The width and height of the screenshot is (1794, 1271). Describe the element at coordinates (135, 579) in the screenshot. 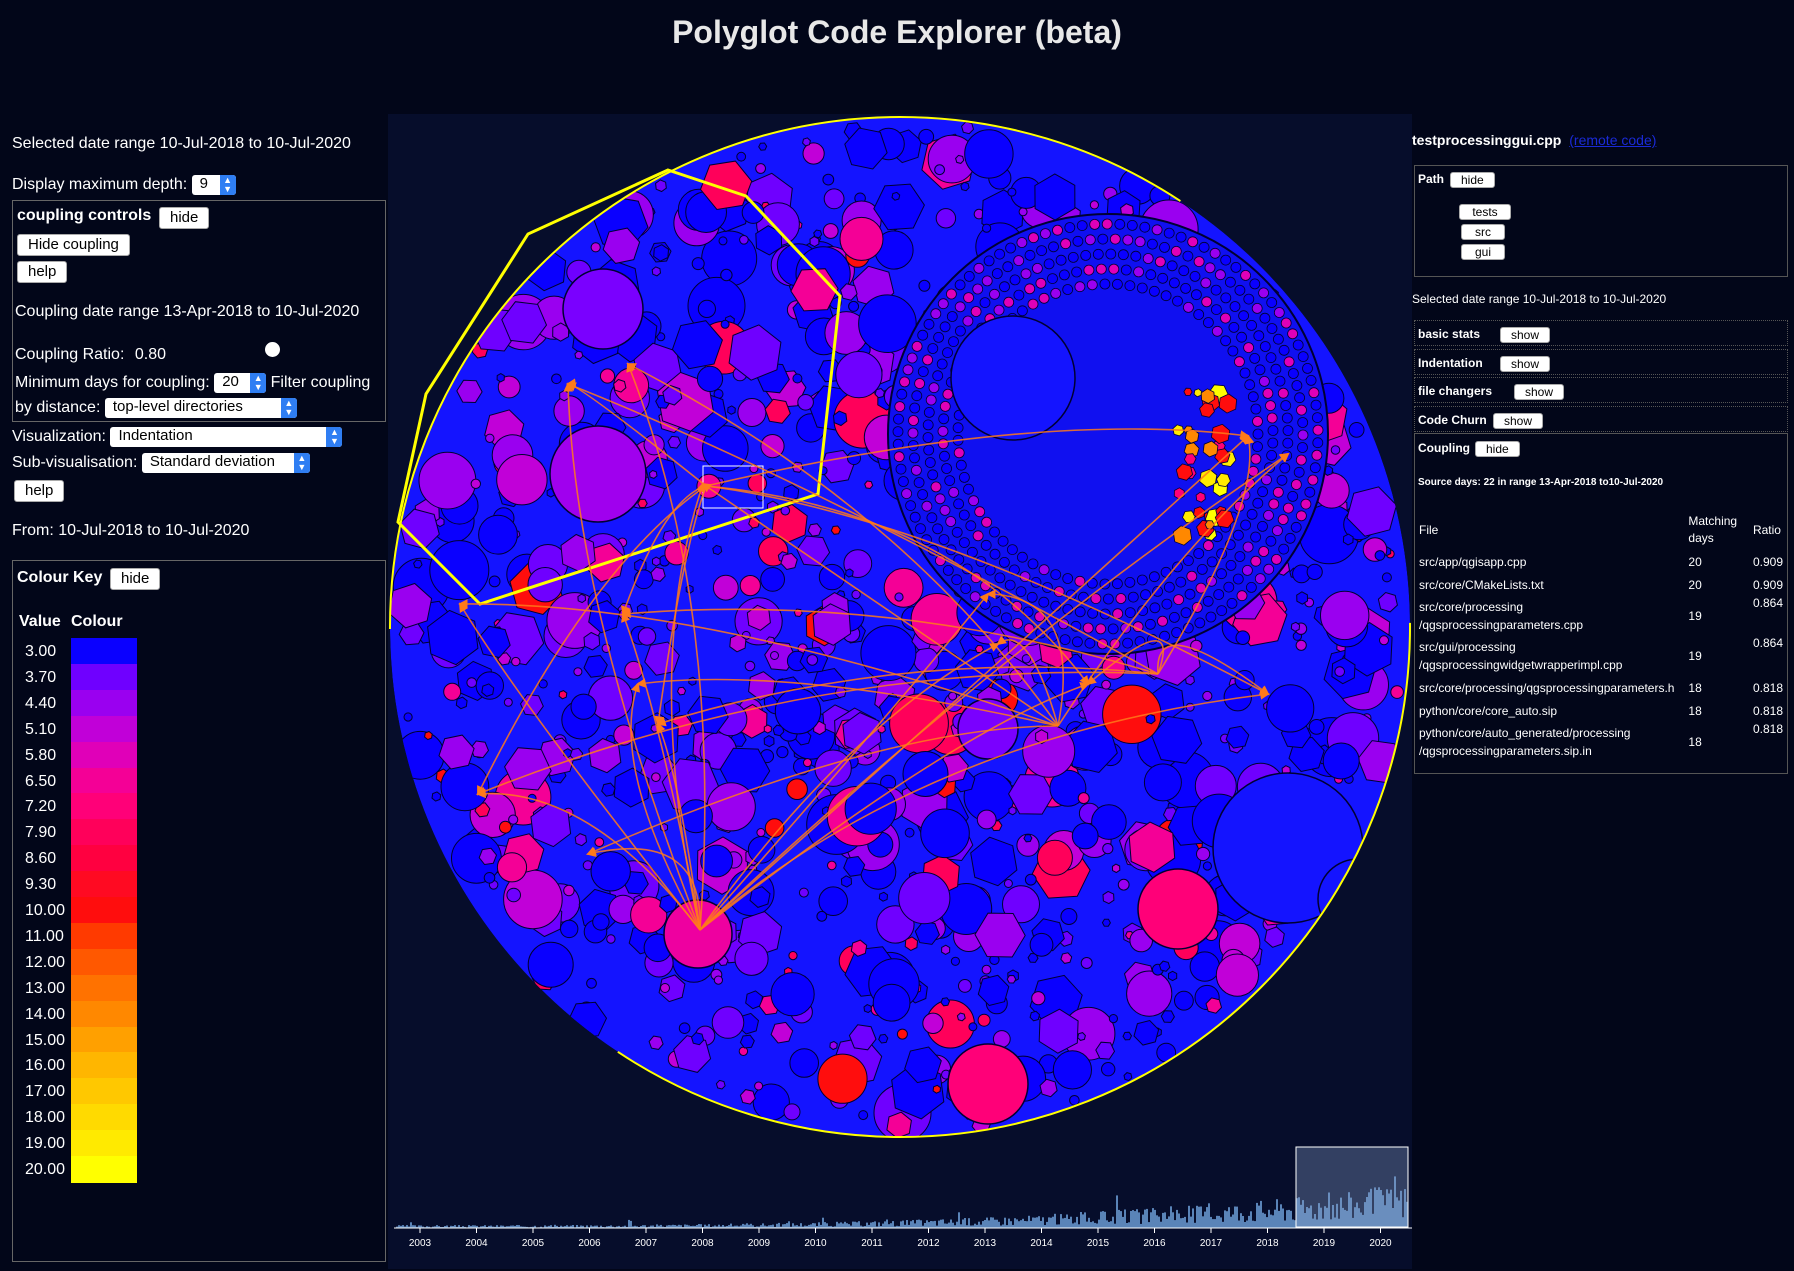

I see `colour-key-hide-button: hide` at that location.